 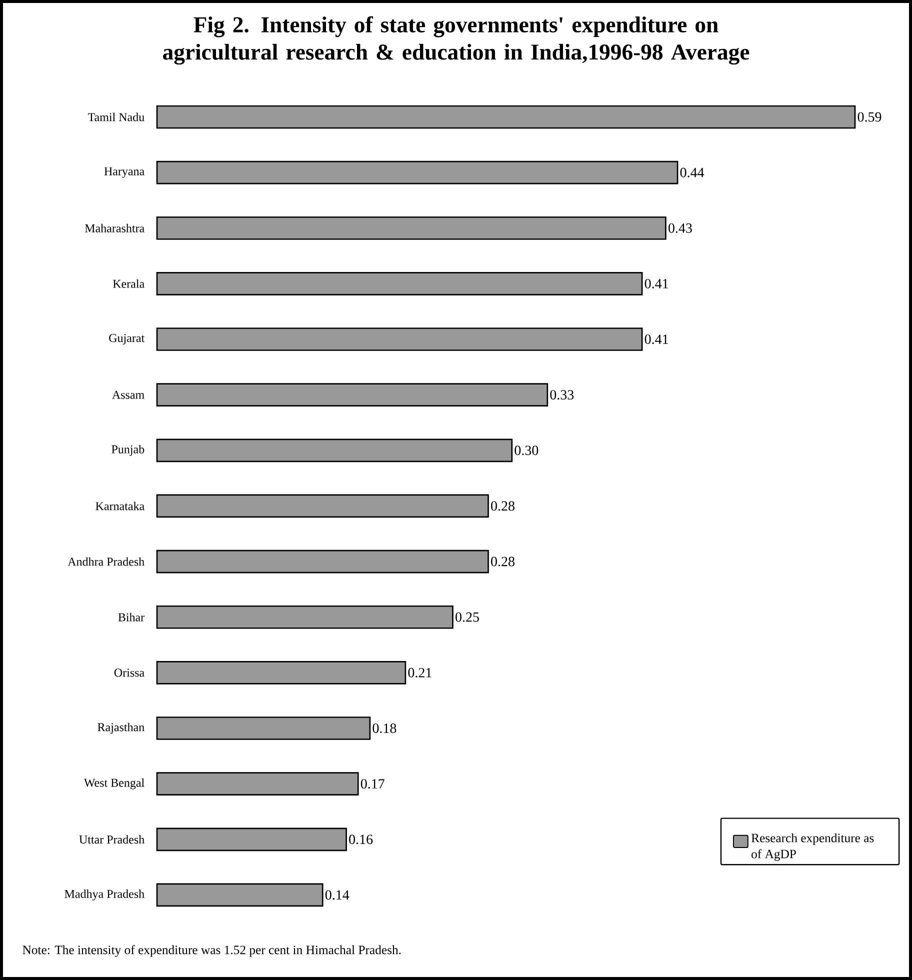 I want to click on text: Note: The intensity of expenditure was 1.52 per cent in Himachal Pradesh., so click(x=211, y=951).